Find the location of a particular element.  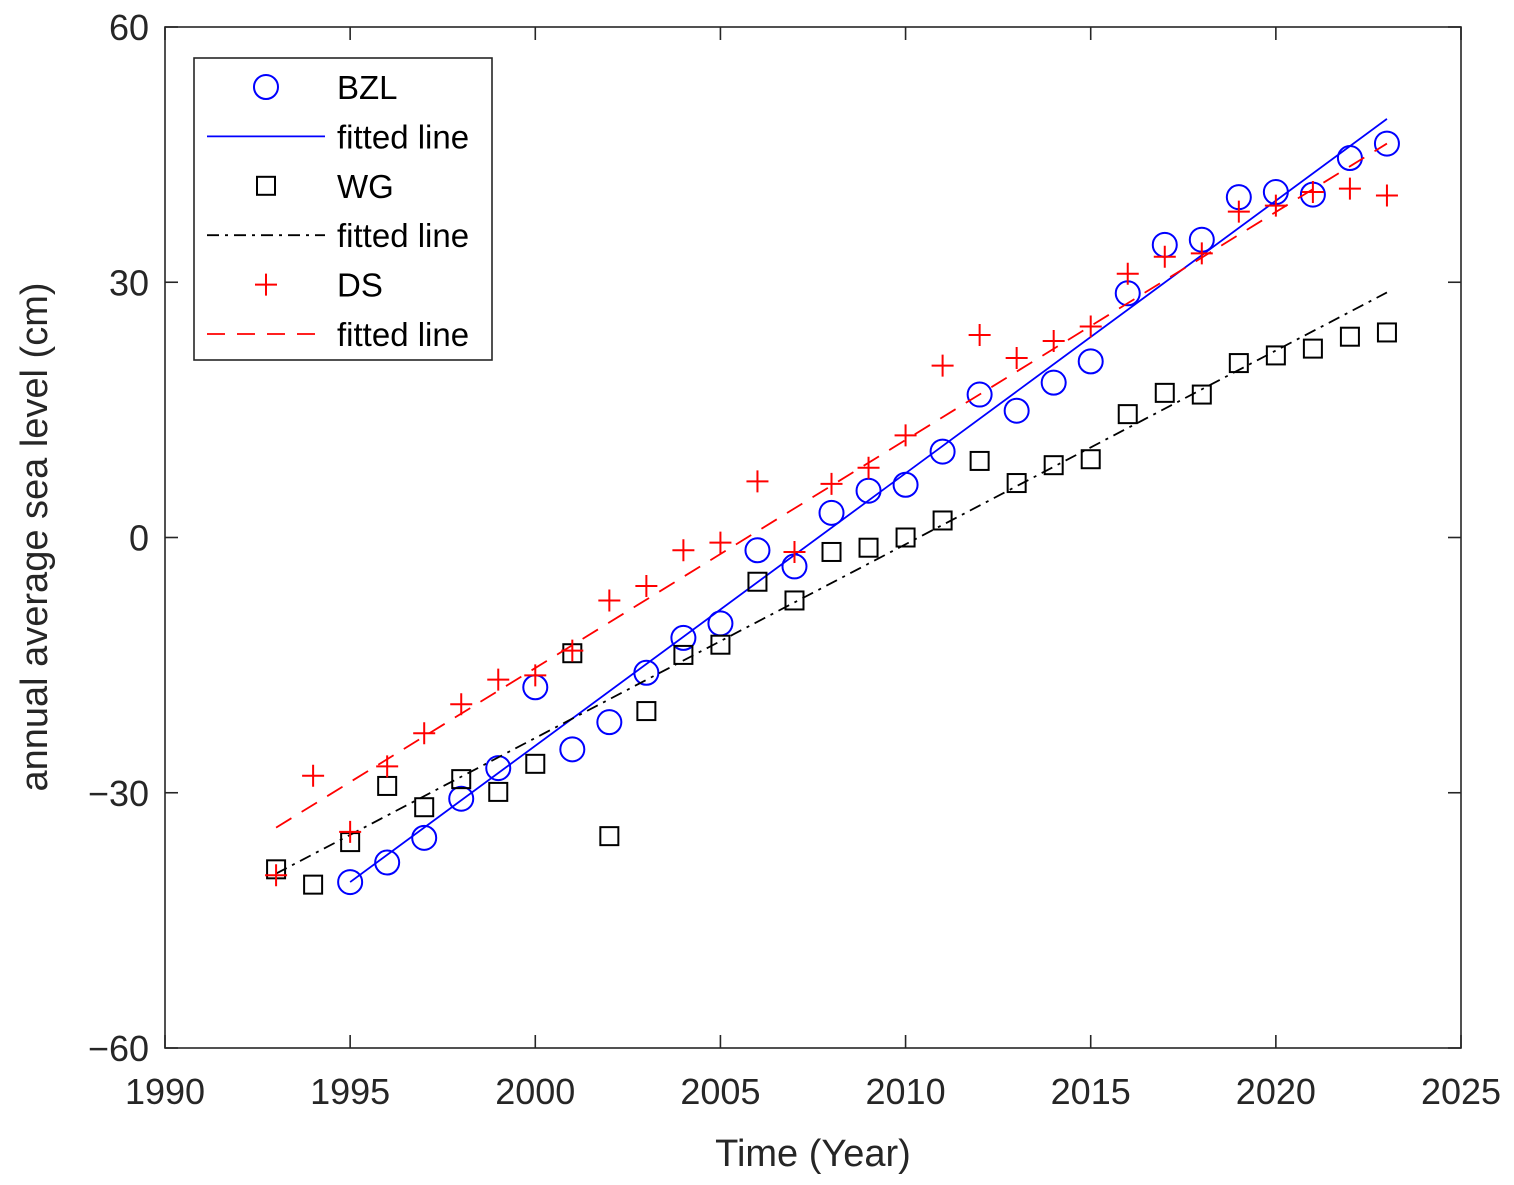

legend-item: DS is located at coordinates (319, 285).